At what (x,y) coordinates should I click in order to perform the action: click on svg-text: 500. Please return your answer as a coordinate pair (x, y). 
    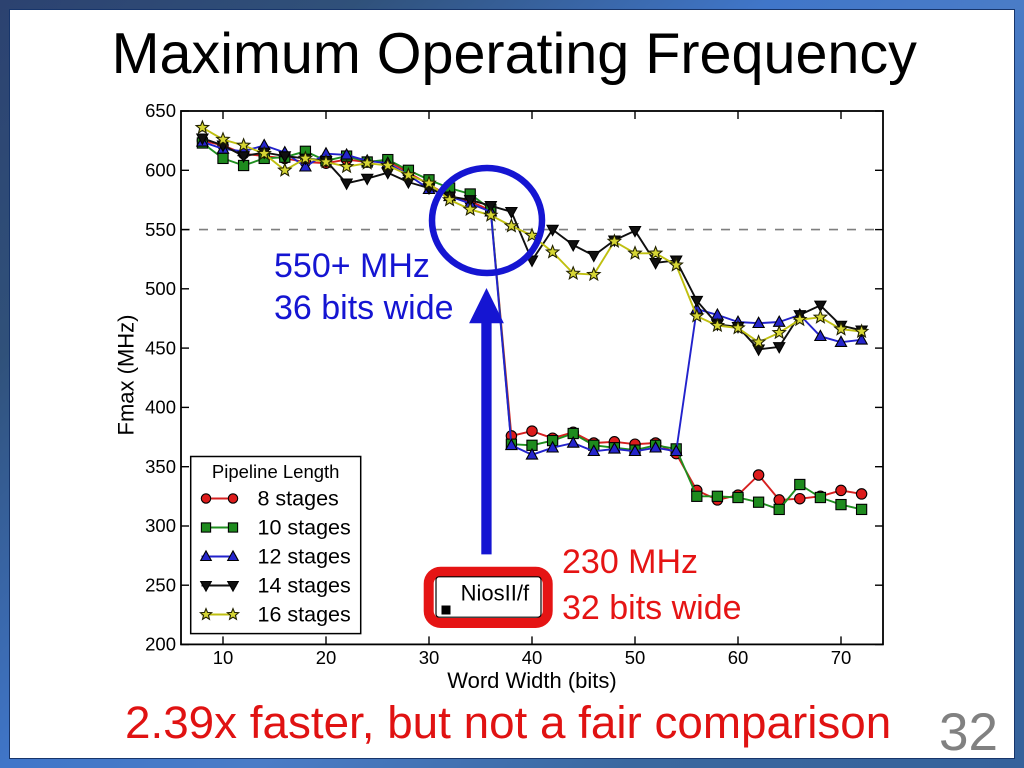
    Looking at the image, I should click on (160, 288).